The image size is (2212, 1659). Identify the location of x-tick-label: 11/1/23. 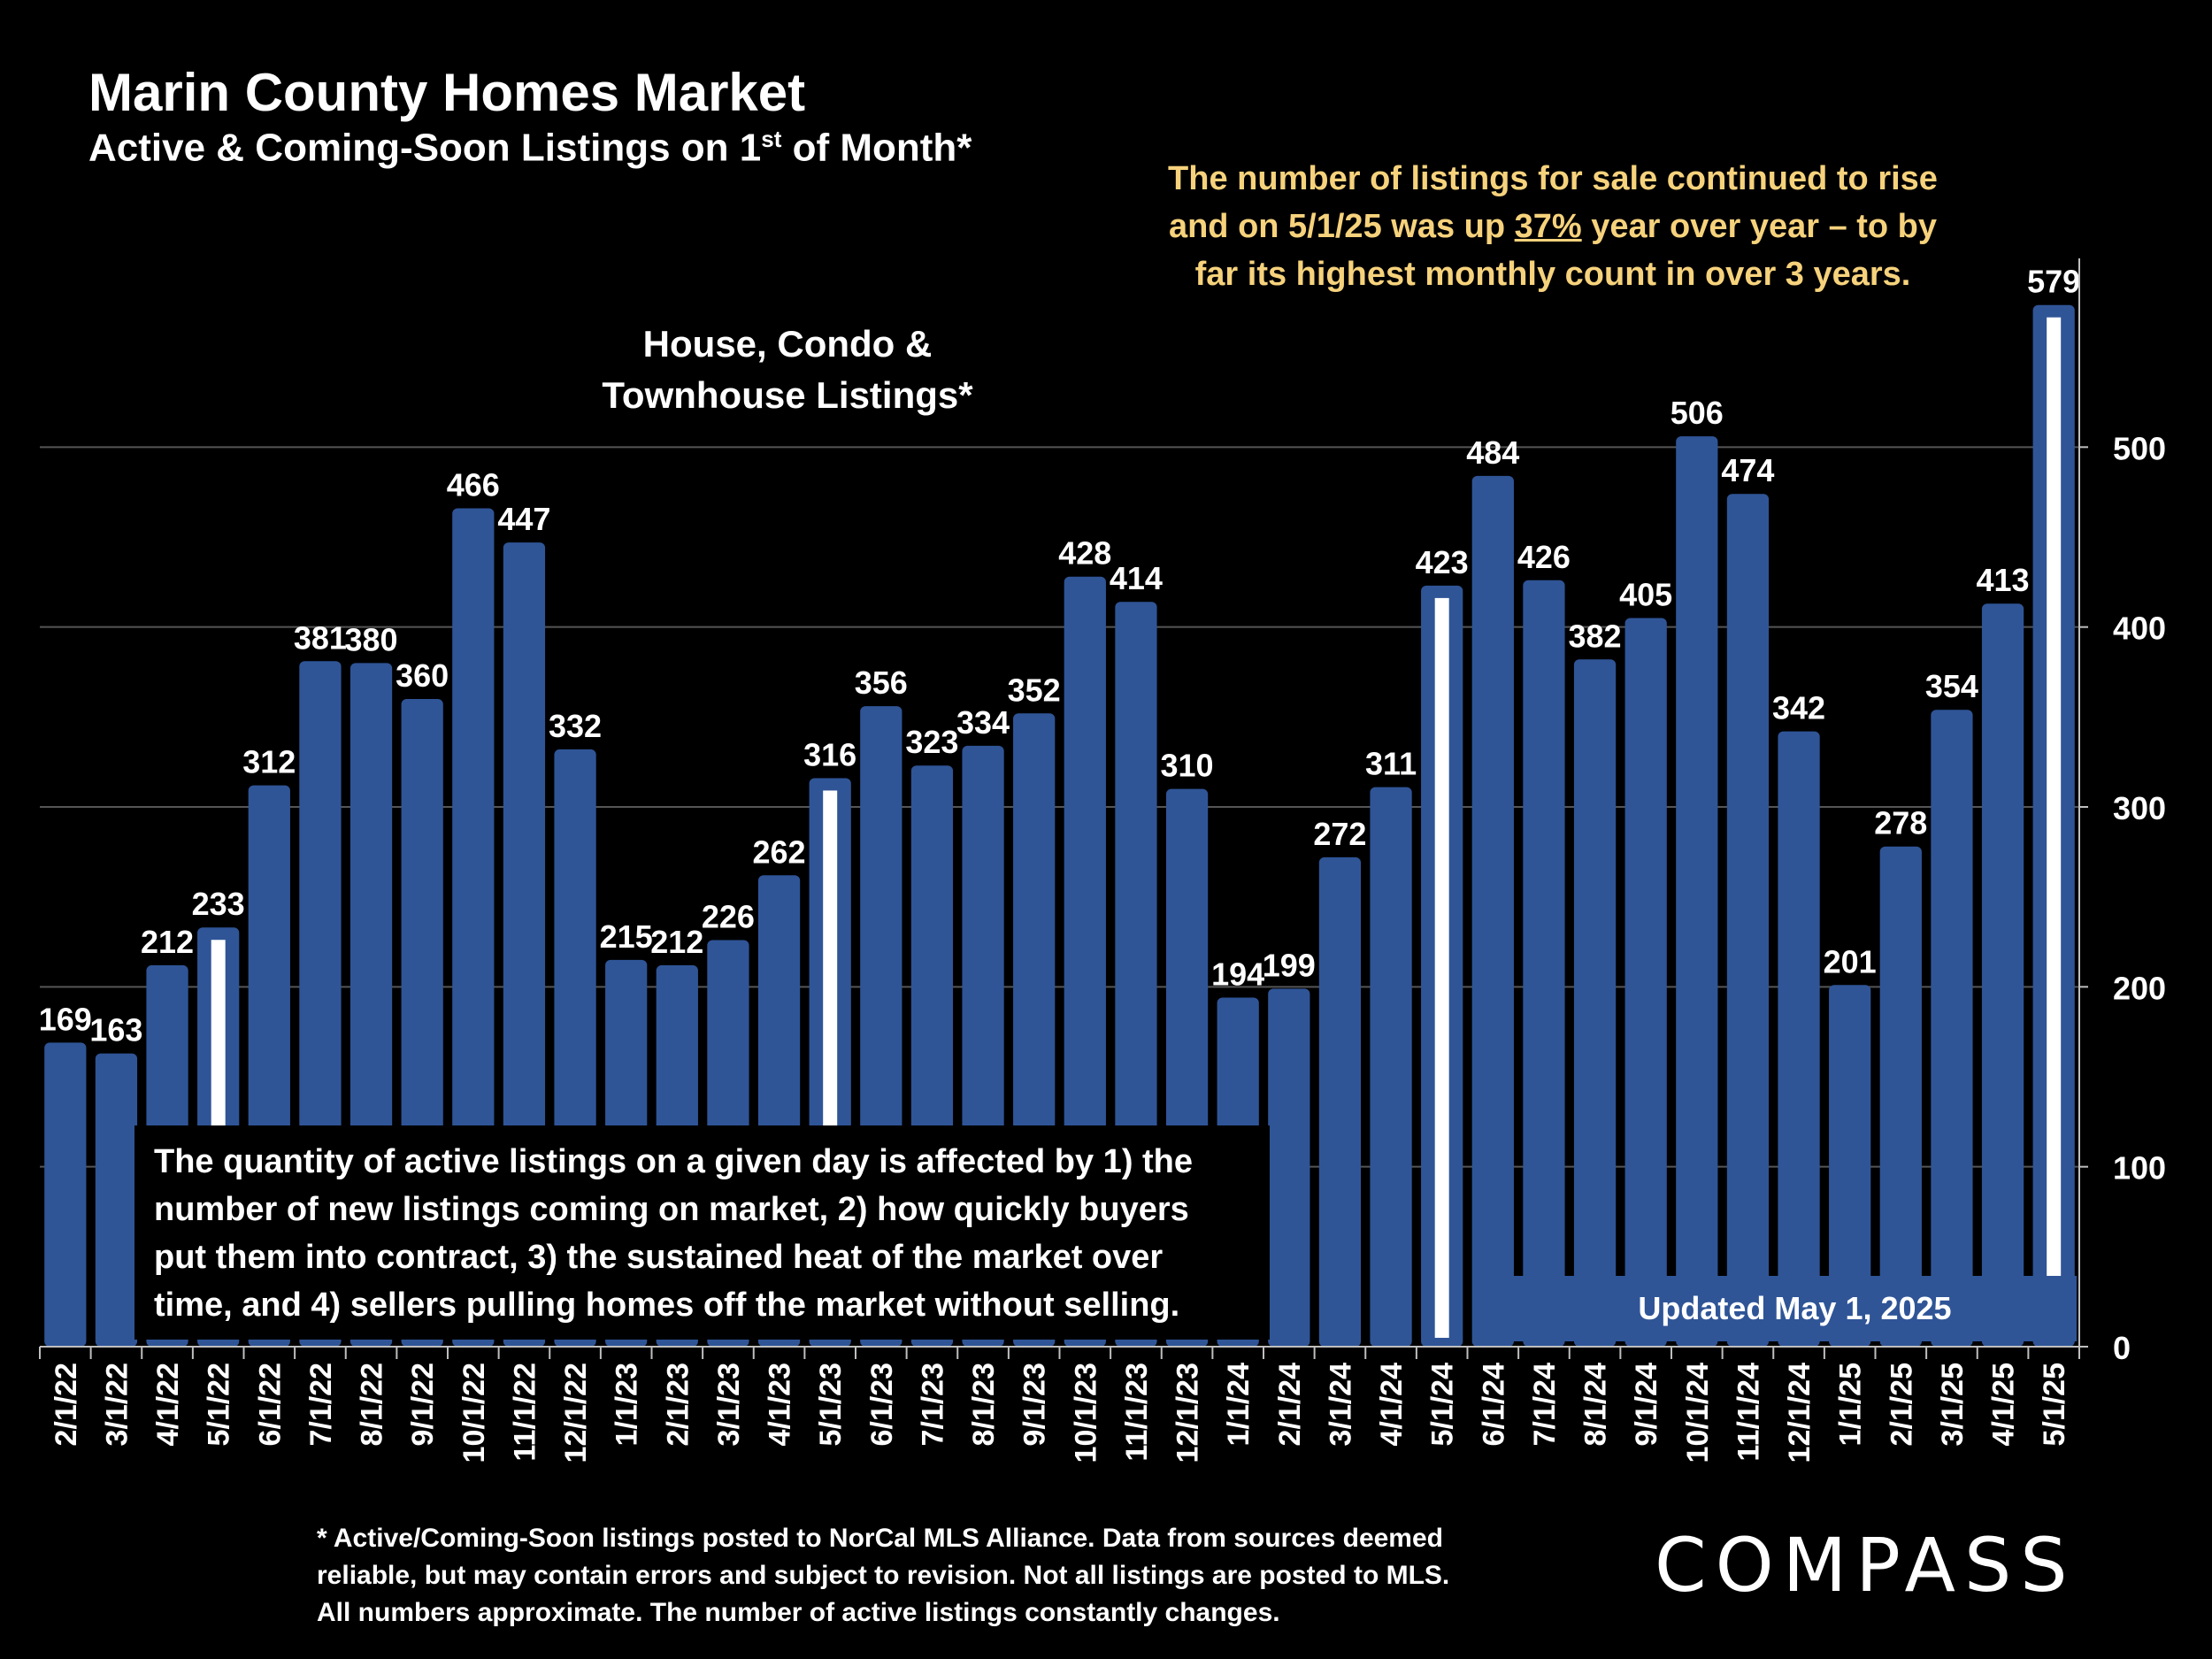
(1137, 1413).